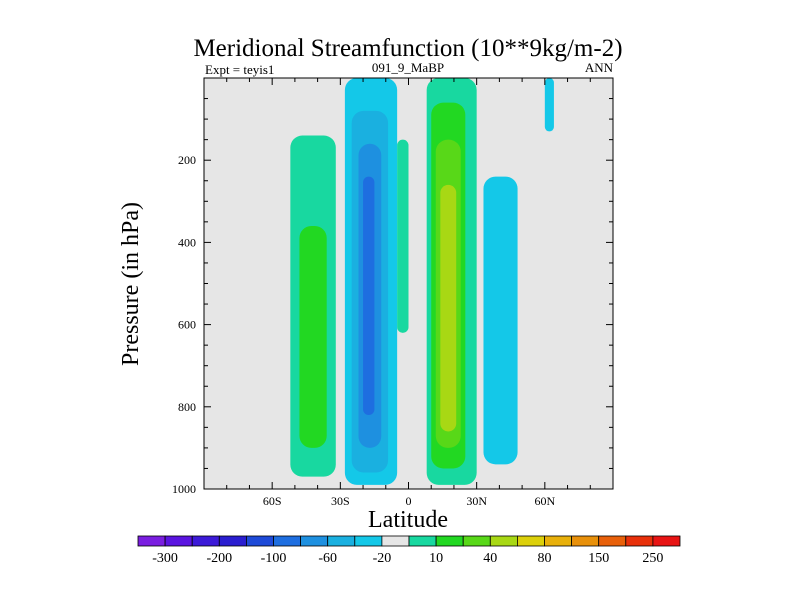 The height and width of the screenshot is (600, 800). I want to click on colorbar-label-9: 250, so click(652, 558).